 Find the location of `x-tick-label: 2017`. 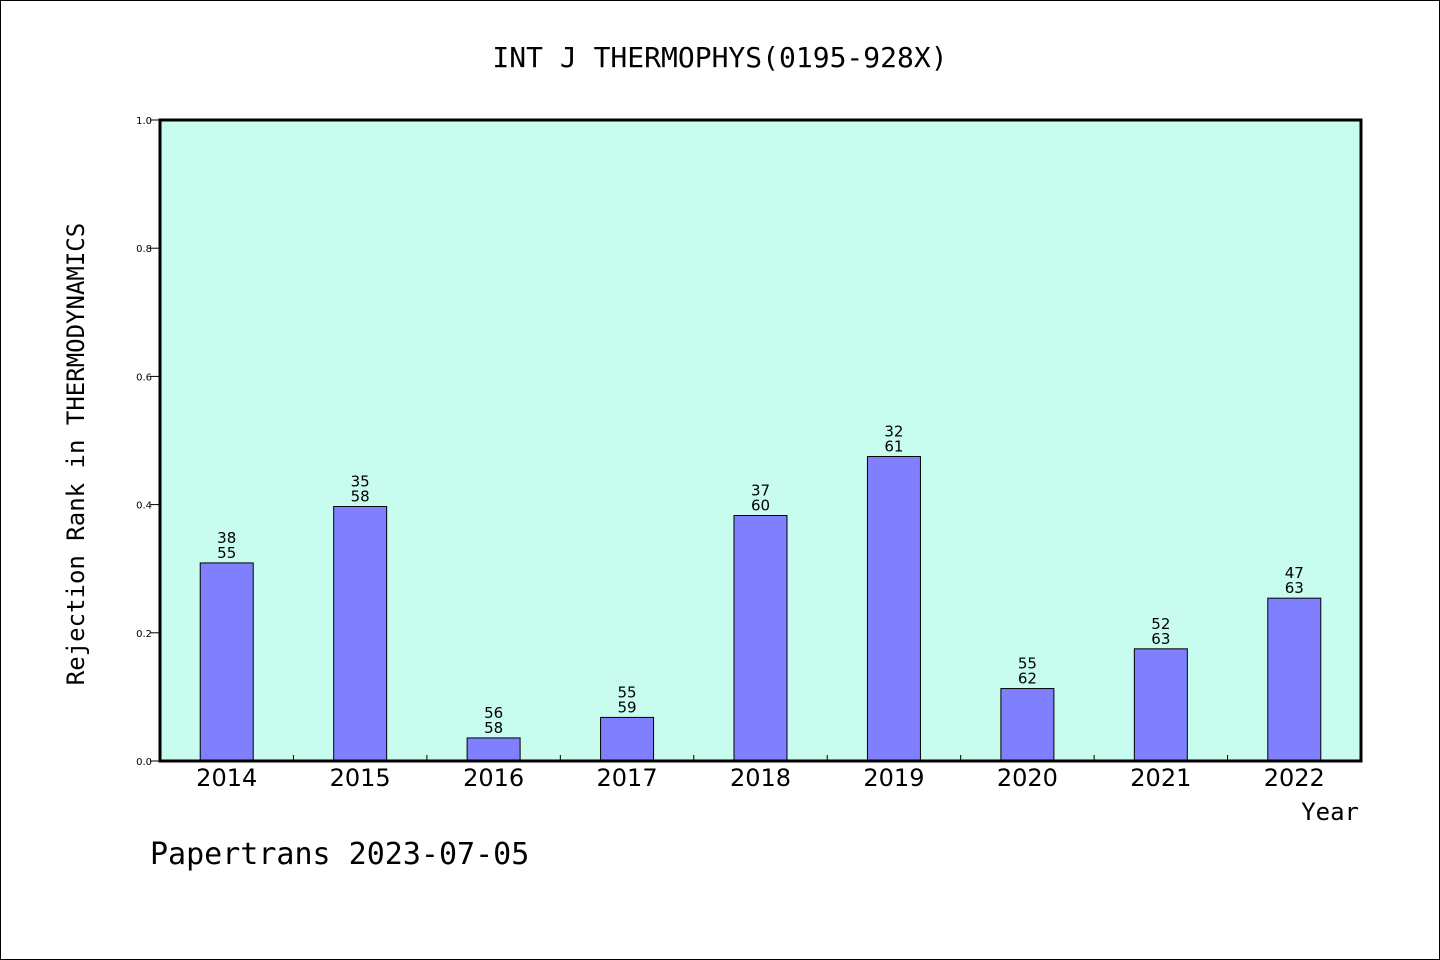

x-tick-label: 2017 is located at coordinates (627, 778).